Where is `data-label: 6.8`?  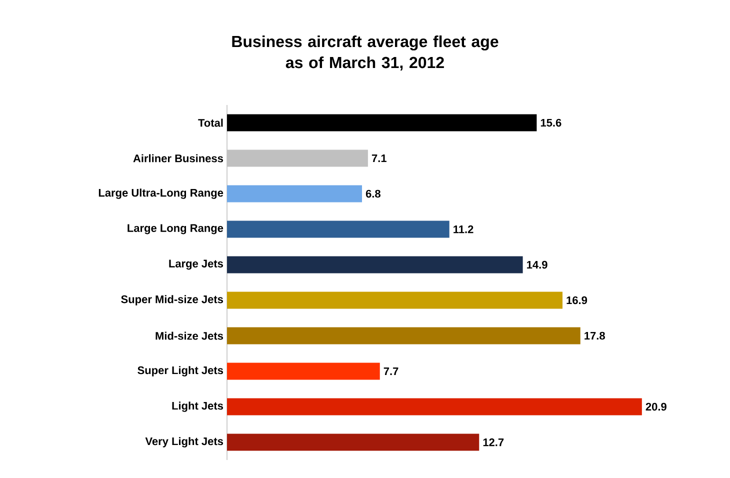 data-label: 6.8 is located at coordinates (373, 194).